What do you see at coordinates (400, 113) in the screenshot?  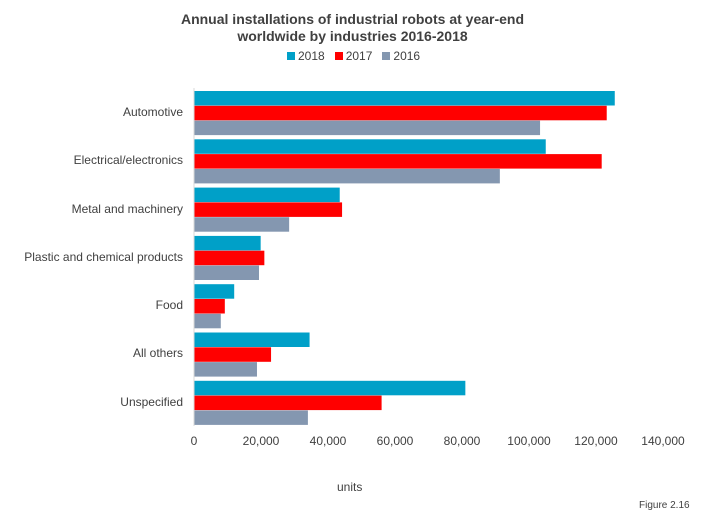 I see `bar-automotive-2017` at bounding box center [400, 113].